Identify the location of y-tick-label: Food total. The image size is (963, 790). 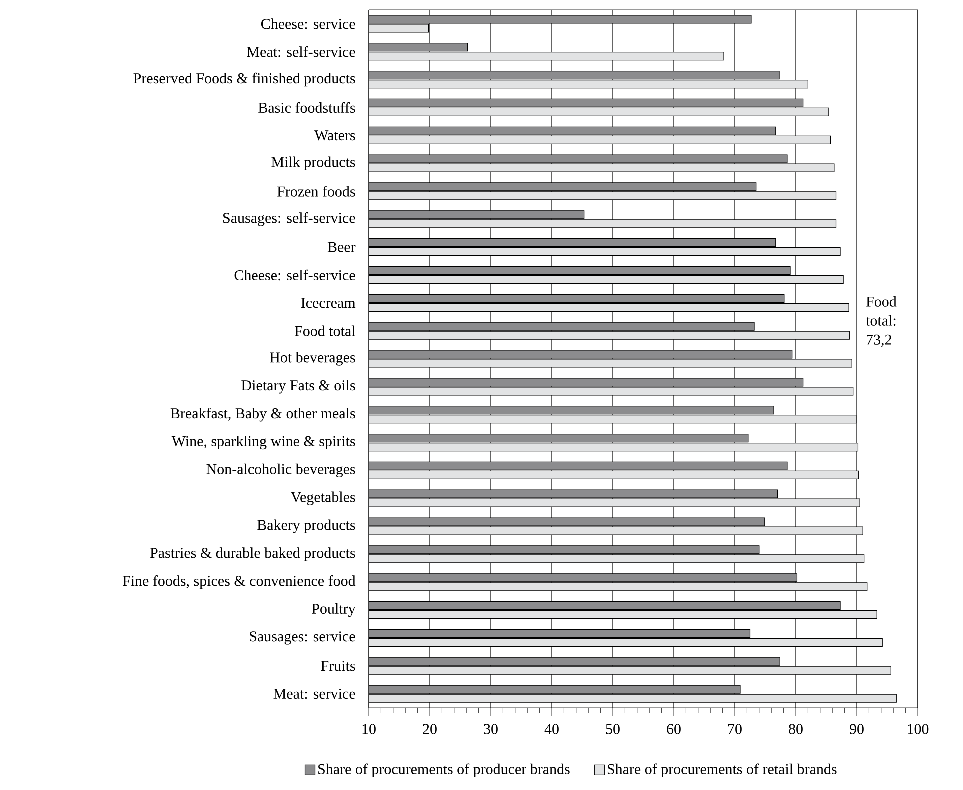
(325, 331).